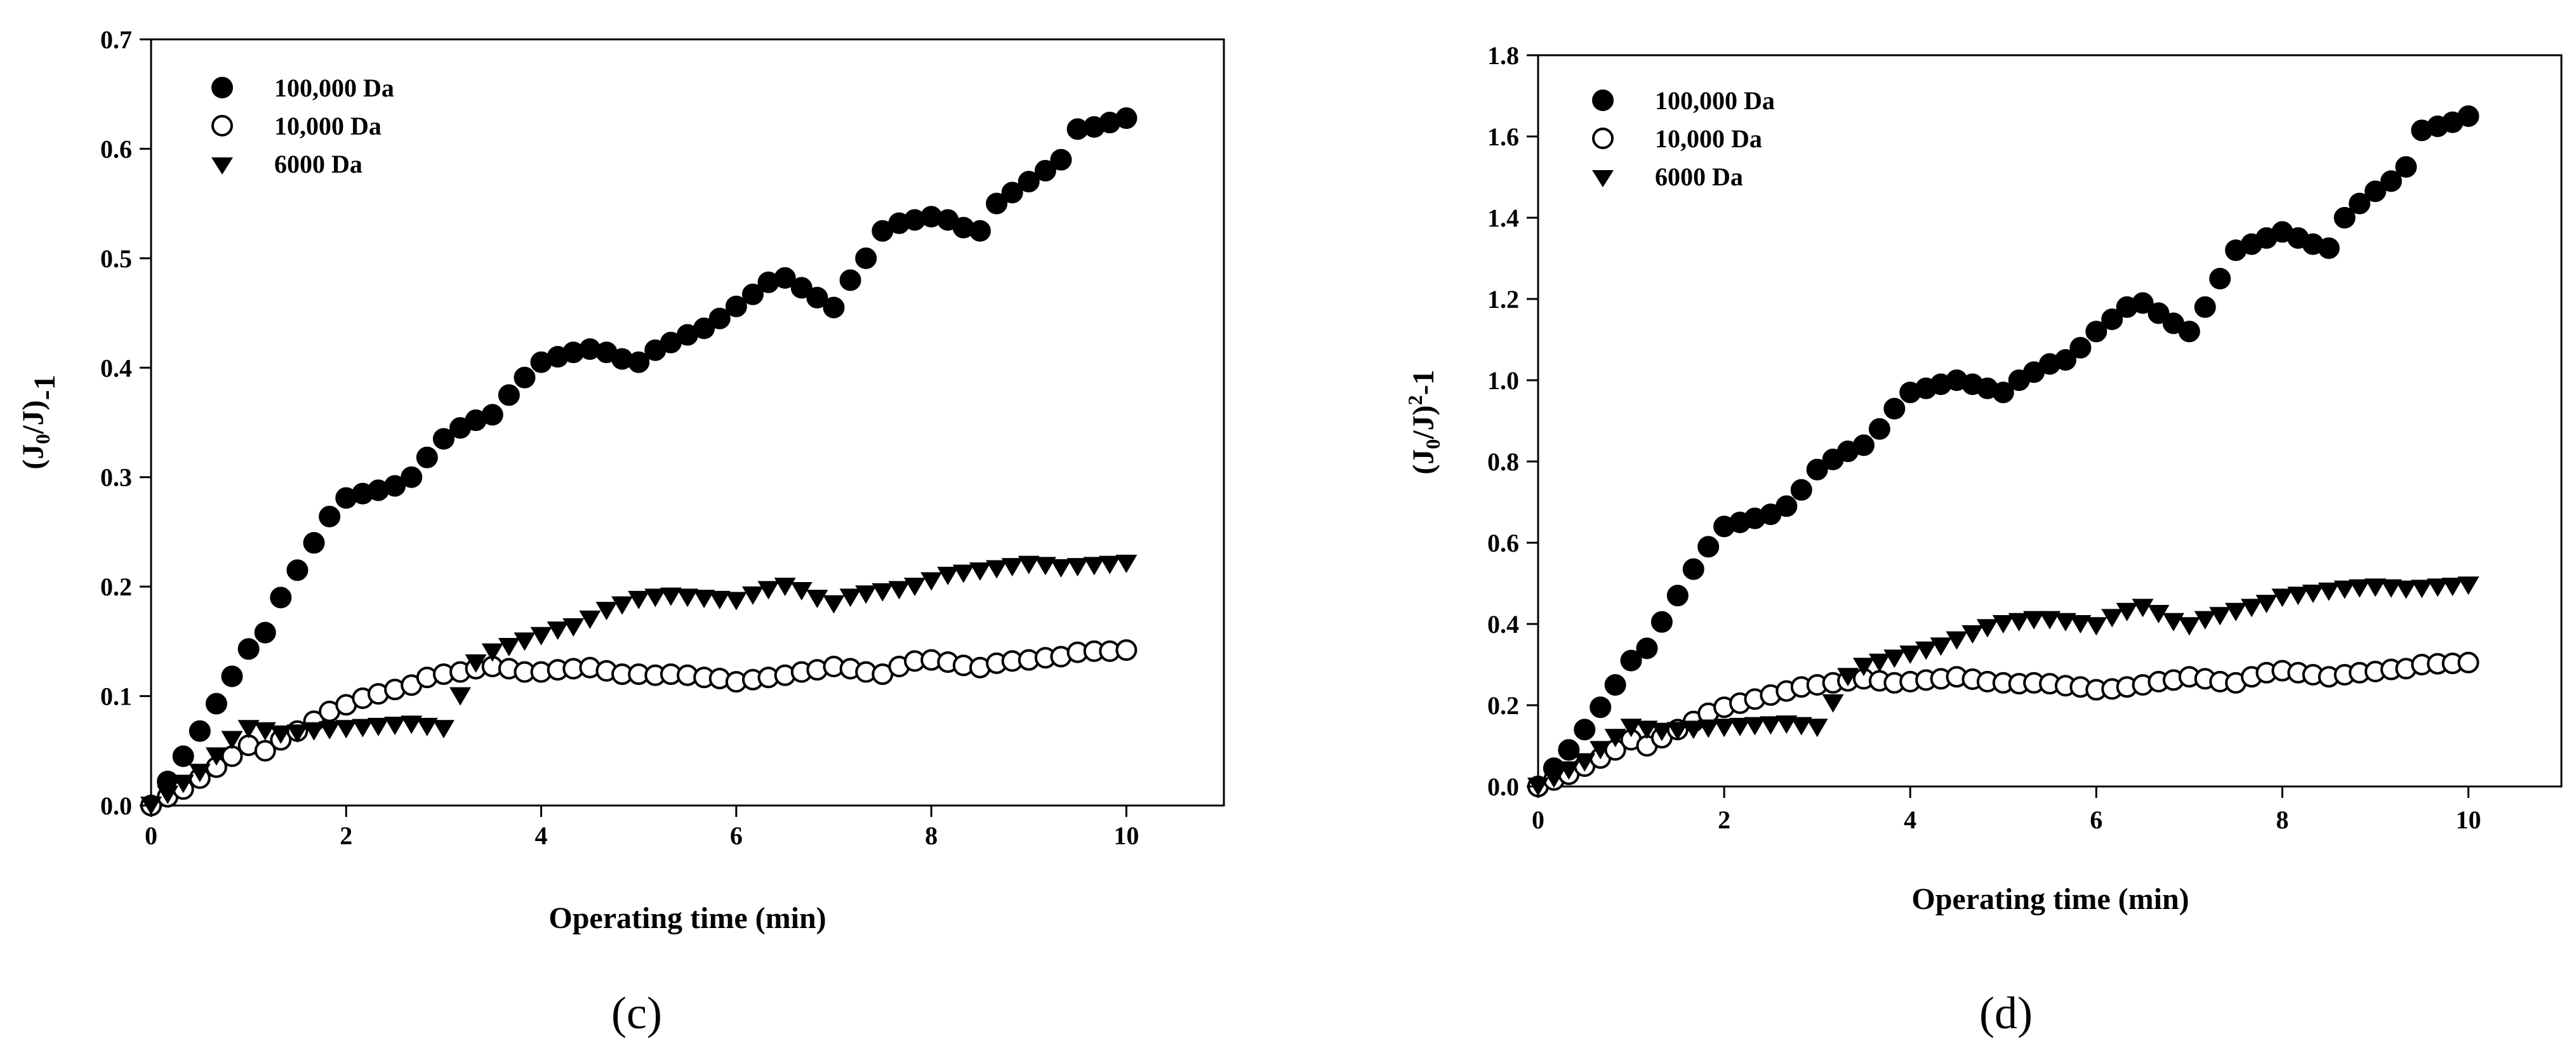 This screenshot has width=2576, height=1048. What do you see at coordinates (42, 439) in the screenshot?
I see `y-title-subscript: 0` at bounding box center [42, 439].